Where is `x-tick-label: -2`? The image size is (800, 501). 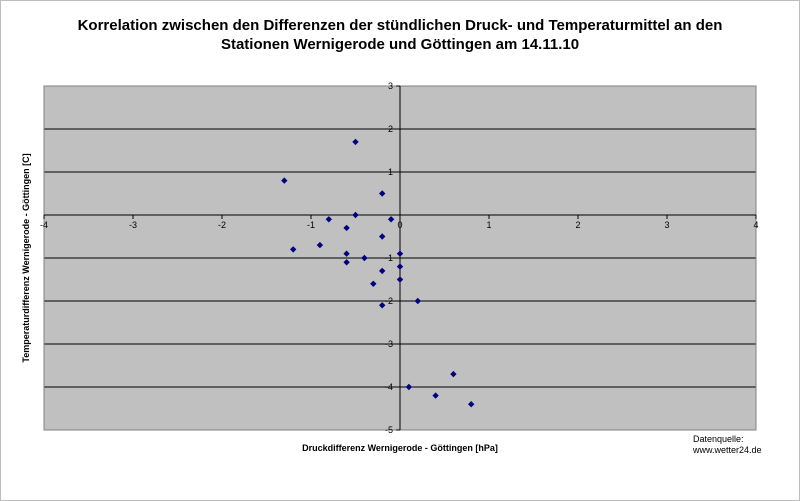
x-tick-label: -2 is located at coordinates (222, 225).